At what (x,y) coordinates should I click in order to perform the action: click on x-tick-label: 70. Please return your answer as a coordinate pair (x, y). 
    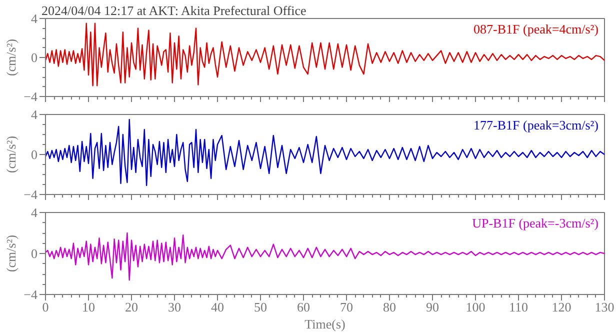
    Looking at the image, I should click on (346, 307).